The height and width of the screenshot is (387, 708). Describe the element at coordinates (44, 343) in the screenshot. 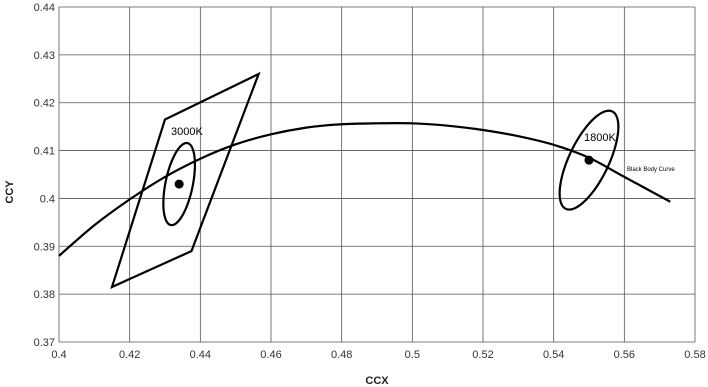

I see `y-tick-label: 0.37` at that location.